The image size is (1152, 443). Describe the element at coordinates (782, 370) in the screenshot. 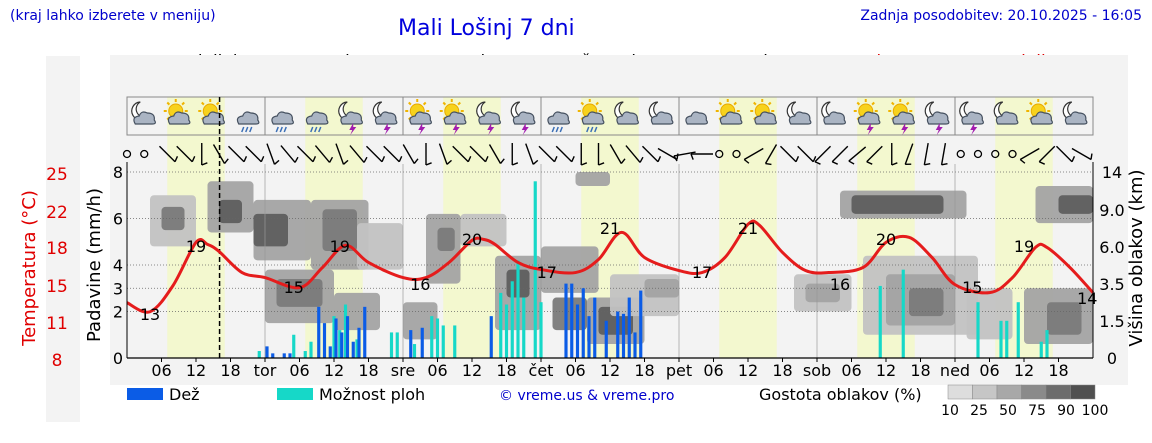

I see `x-tick-label: 18` at that location.